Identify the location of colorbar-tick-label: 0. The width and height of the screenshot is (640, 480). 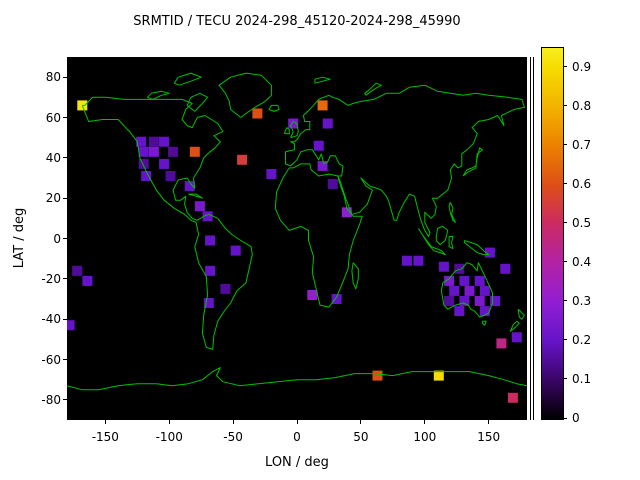
(576, 418).